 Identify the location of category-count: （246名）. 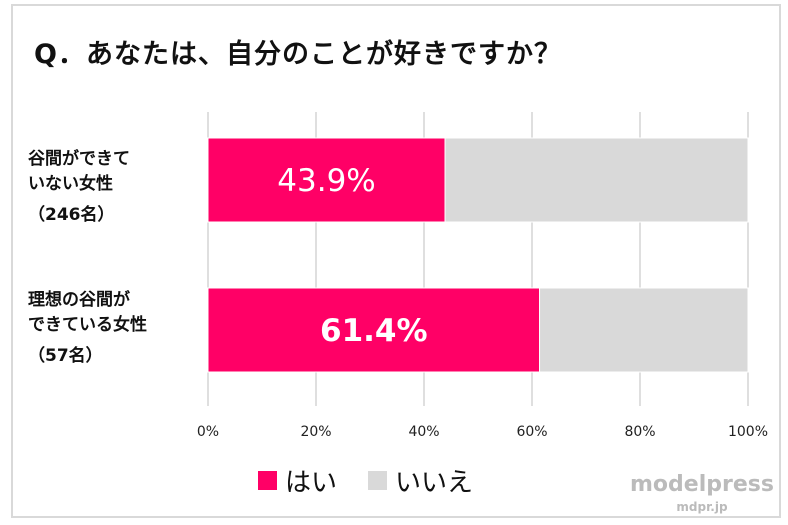
(71, 215).